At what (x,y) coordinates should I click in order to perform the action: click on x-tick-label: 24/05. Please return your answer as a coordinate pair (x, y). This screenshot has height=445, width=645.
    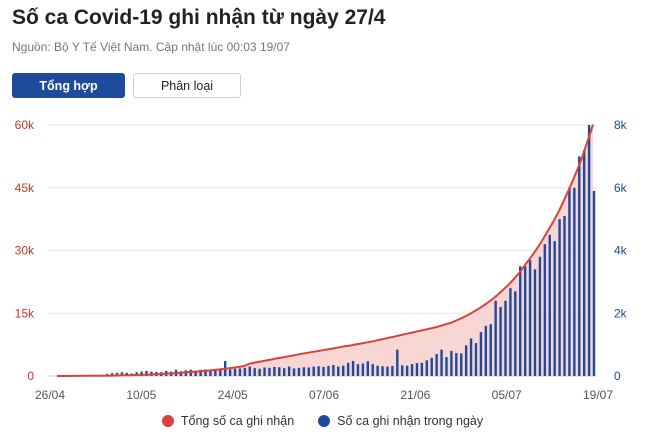
    Looking at the image, I should click on (233, 395).